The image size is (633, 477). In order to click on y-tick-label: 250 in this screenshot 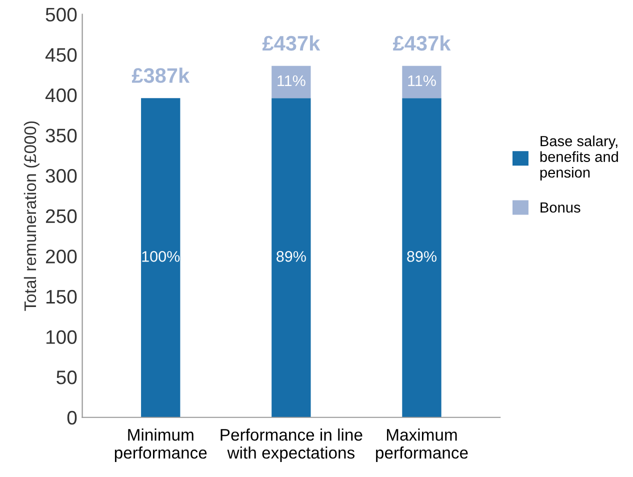, I will do `click(61, 216)`.